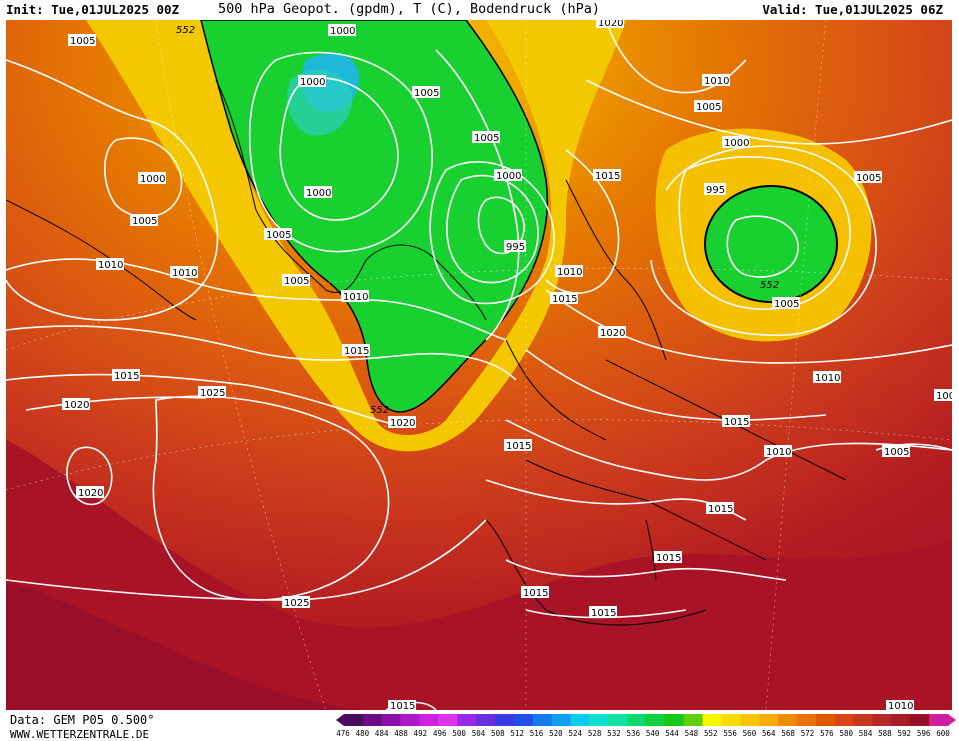 The height and width of the screenshot is (741, 959). I want to click on legend-tick-label: 560, so click(749, 733).